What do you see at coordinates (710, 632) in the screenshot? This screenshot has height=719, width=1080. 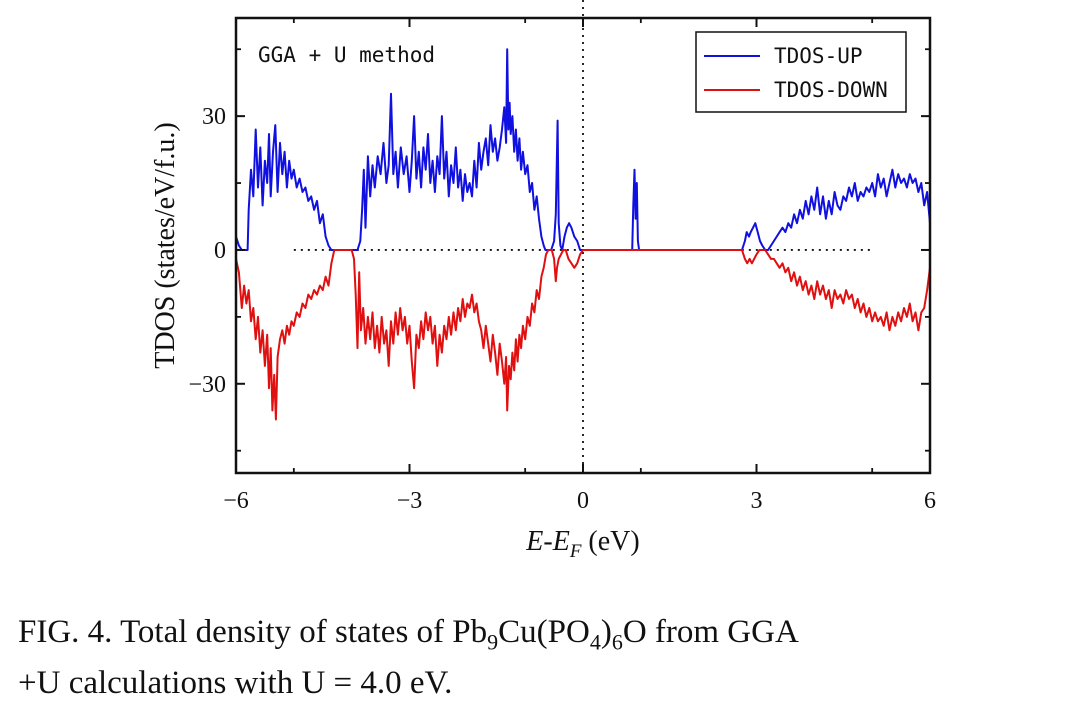 I see `caption-suffix: O from GGA` at bounding box center [710, 632].